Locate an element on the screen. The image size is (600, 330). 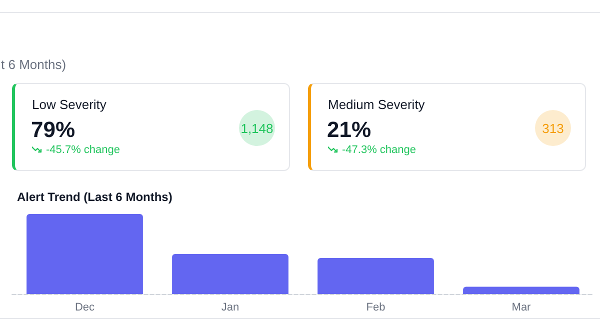
text: -45.7% change is located at coordinates (83, 150).